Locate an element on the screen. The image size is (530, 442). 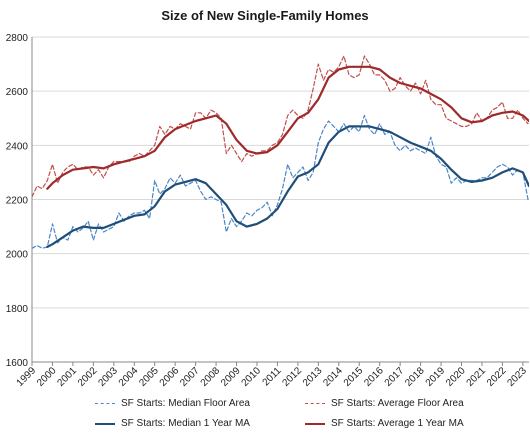
x-tick-label: 2018 is located at coordinates (415, 377).